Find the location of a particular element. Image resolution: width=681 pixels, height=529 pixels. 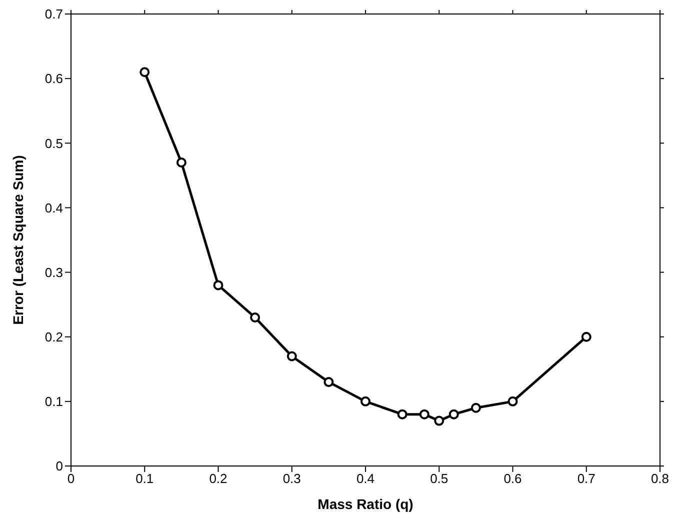

x-axis-title: Mass Ratio (q) is located at coordinates (366, 504).